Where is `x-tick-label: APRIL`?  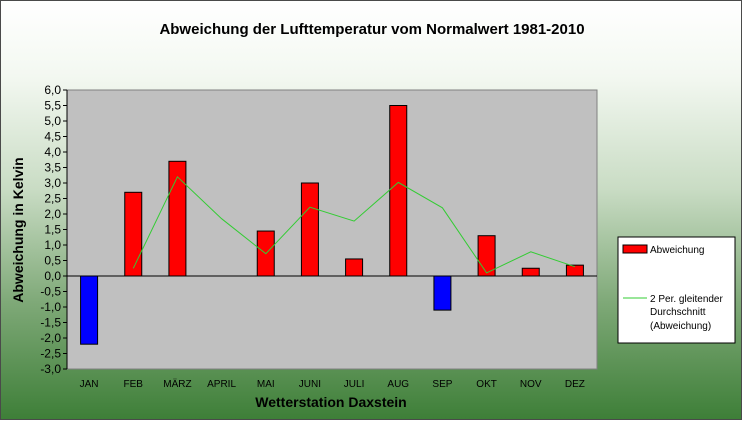
x-tick-label: APRIL is located at coordinates (221, 384).